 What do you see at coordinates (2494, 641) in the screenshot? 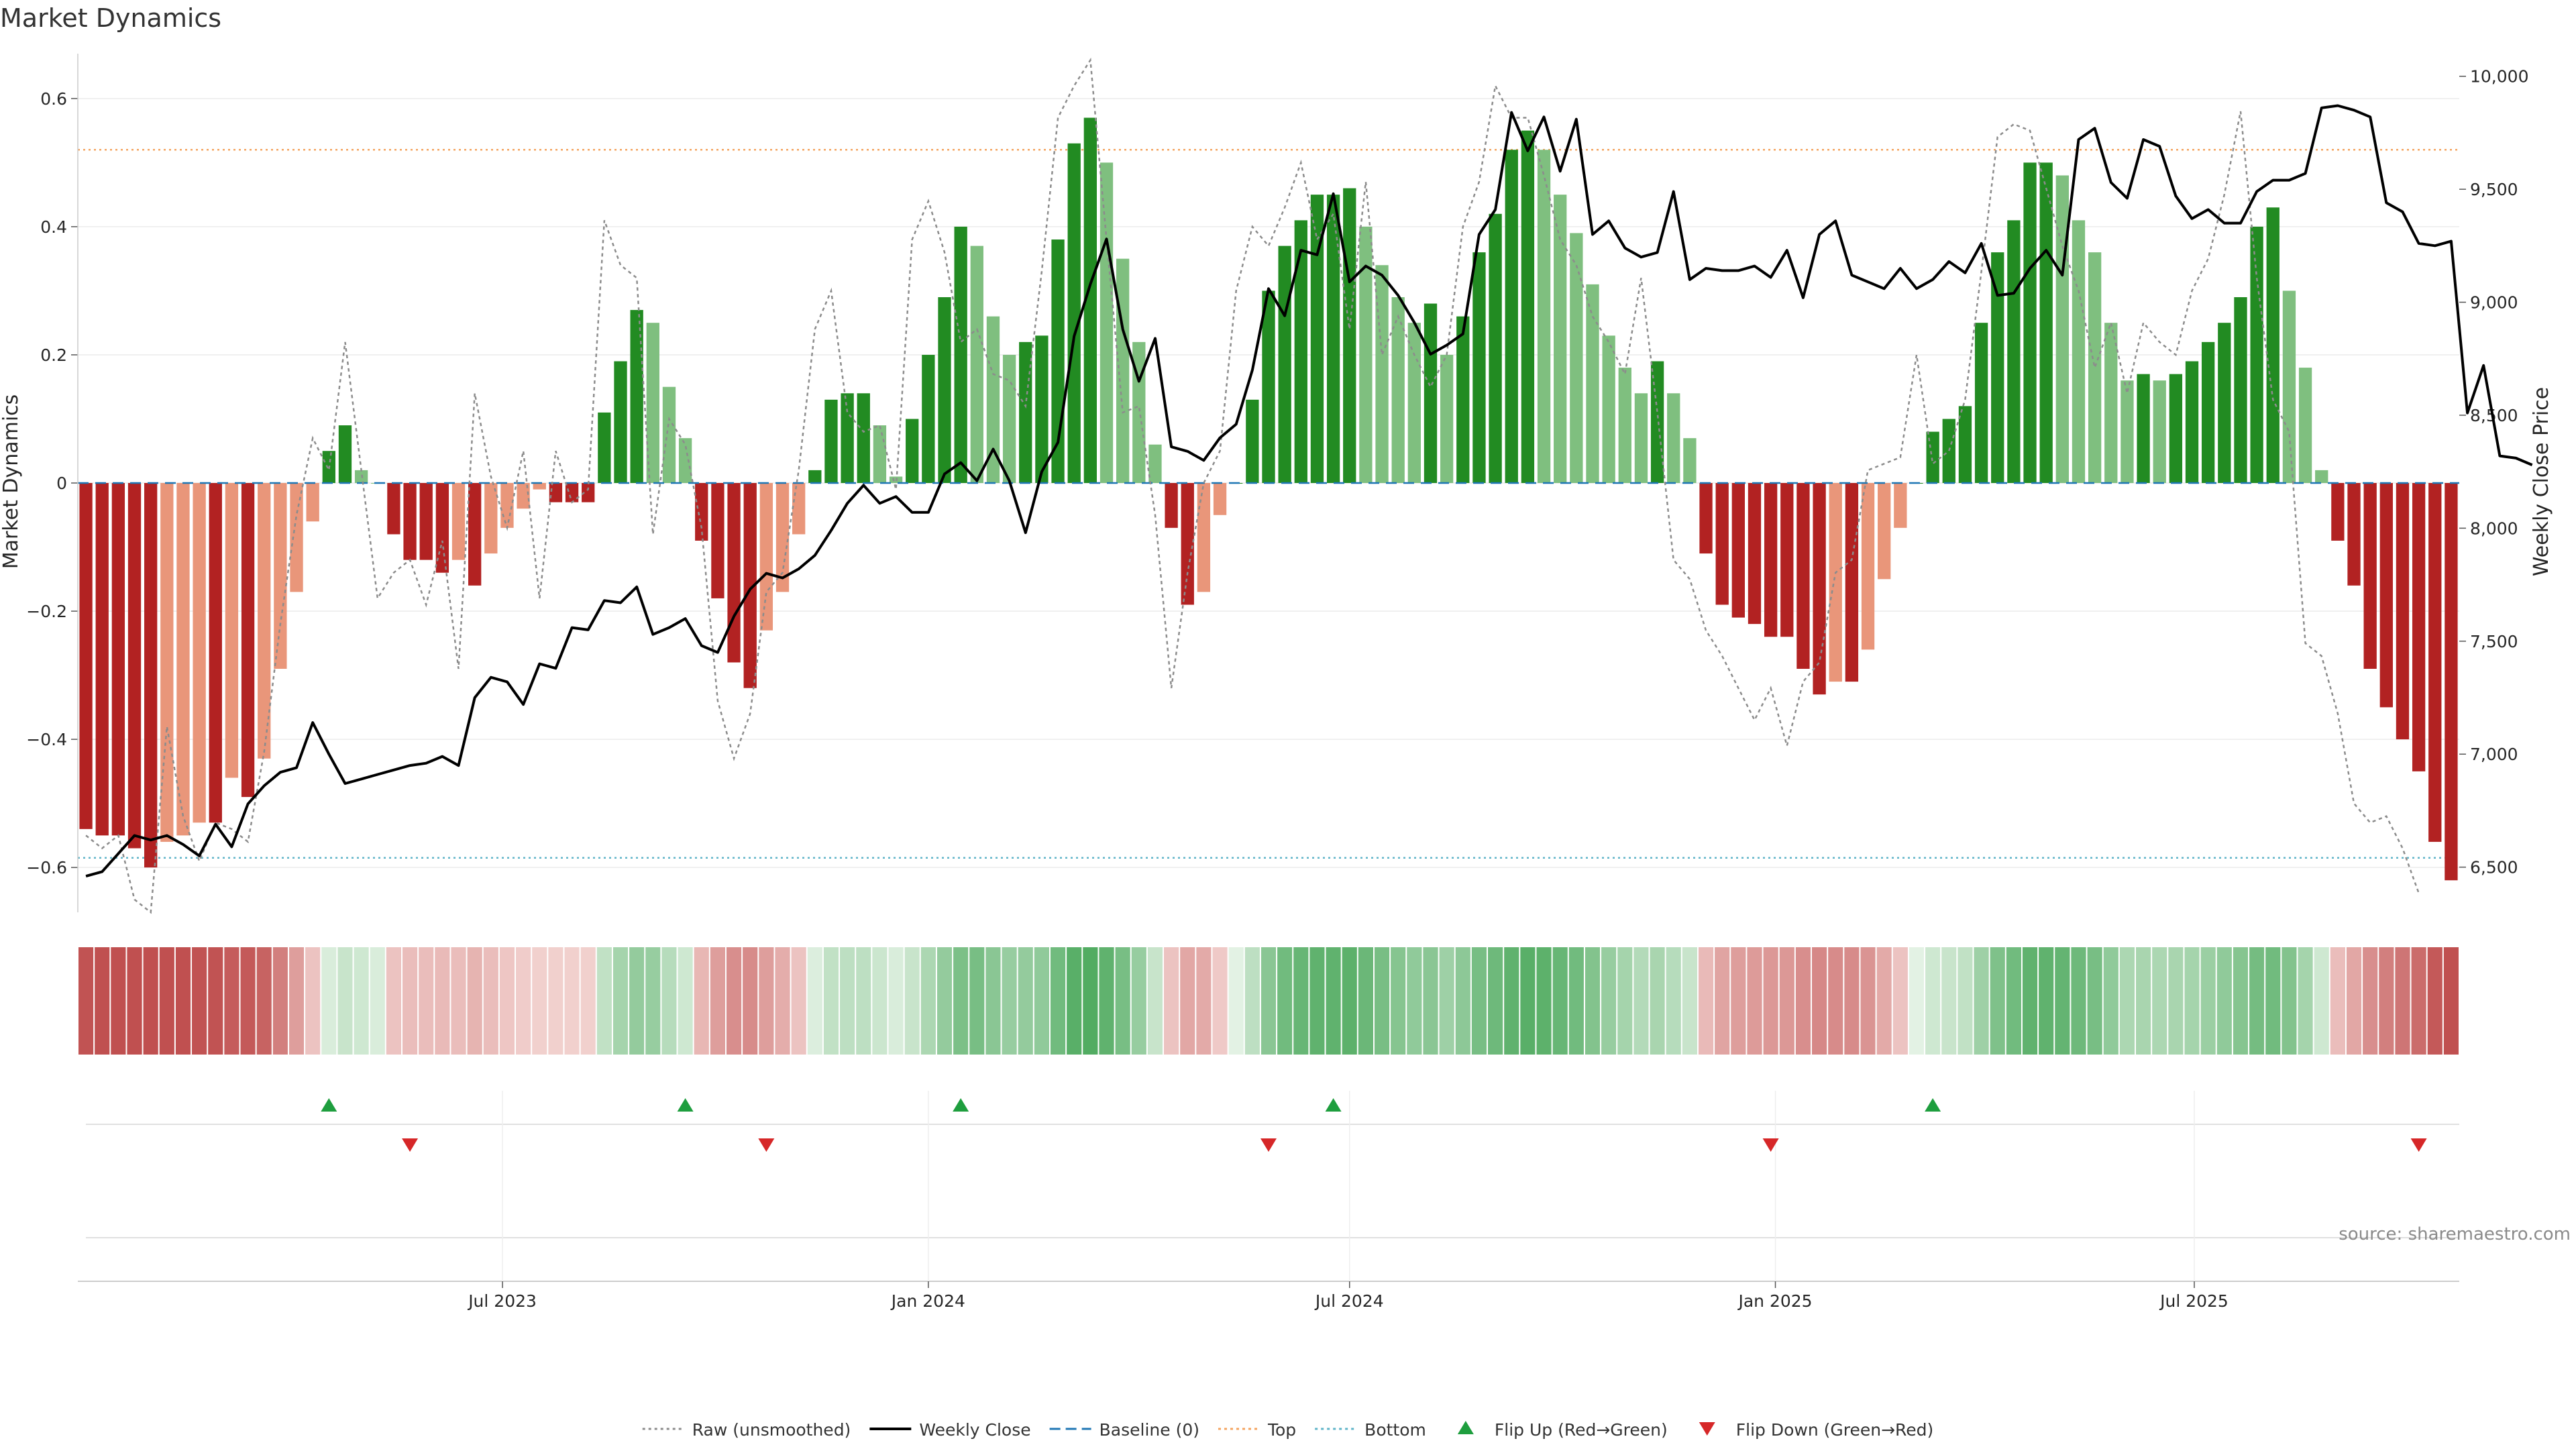
I see `right-tick-label: 7,500` at bounding box center [2494, 641].